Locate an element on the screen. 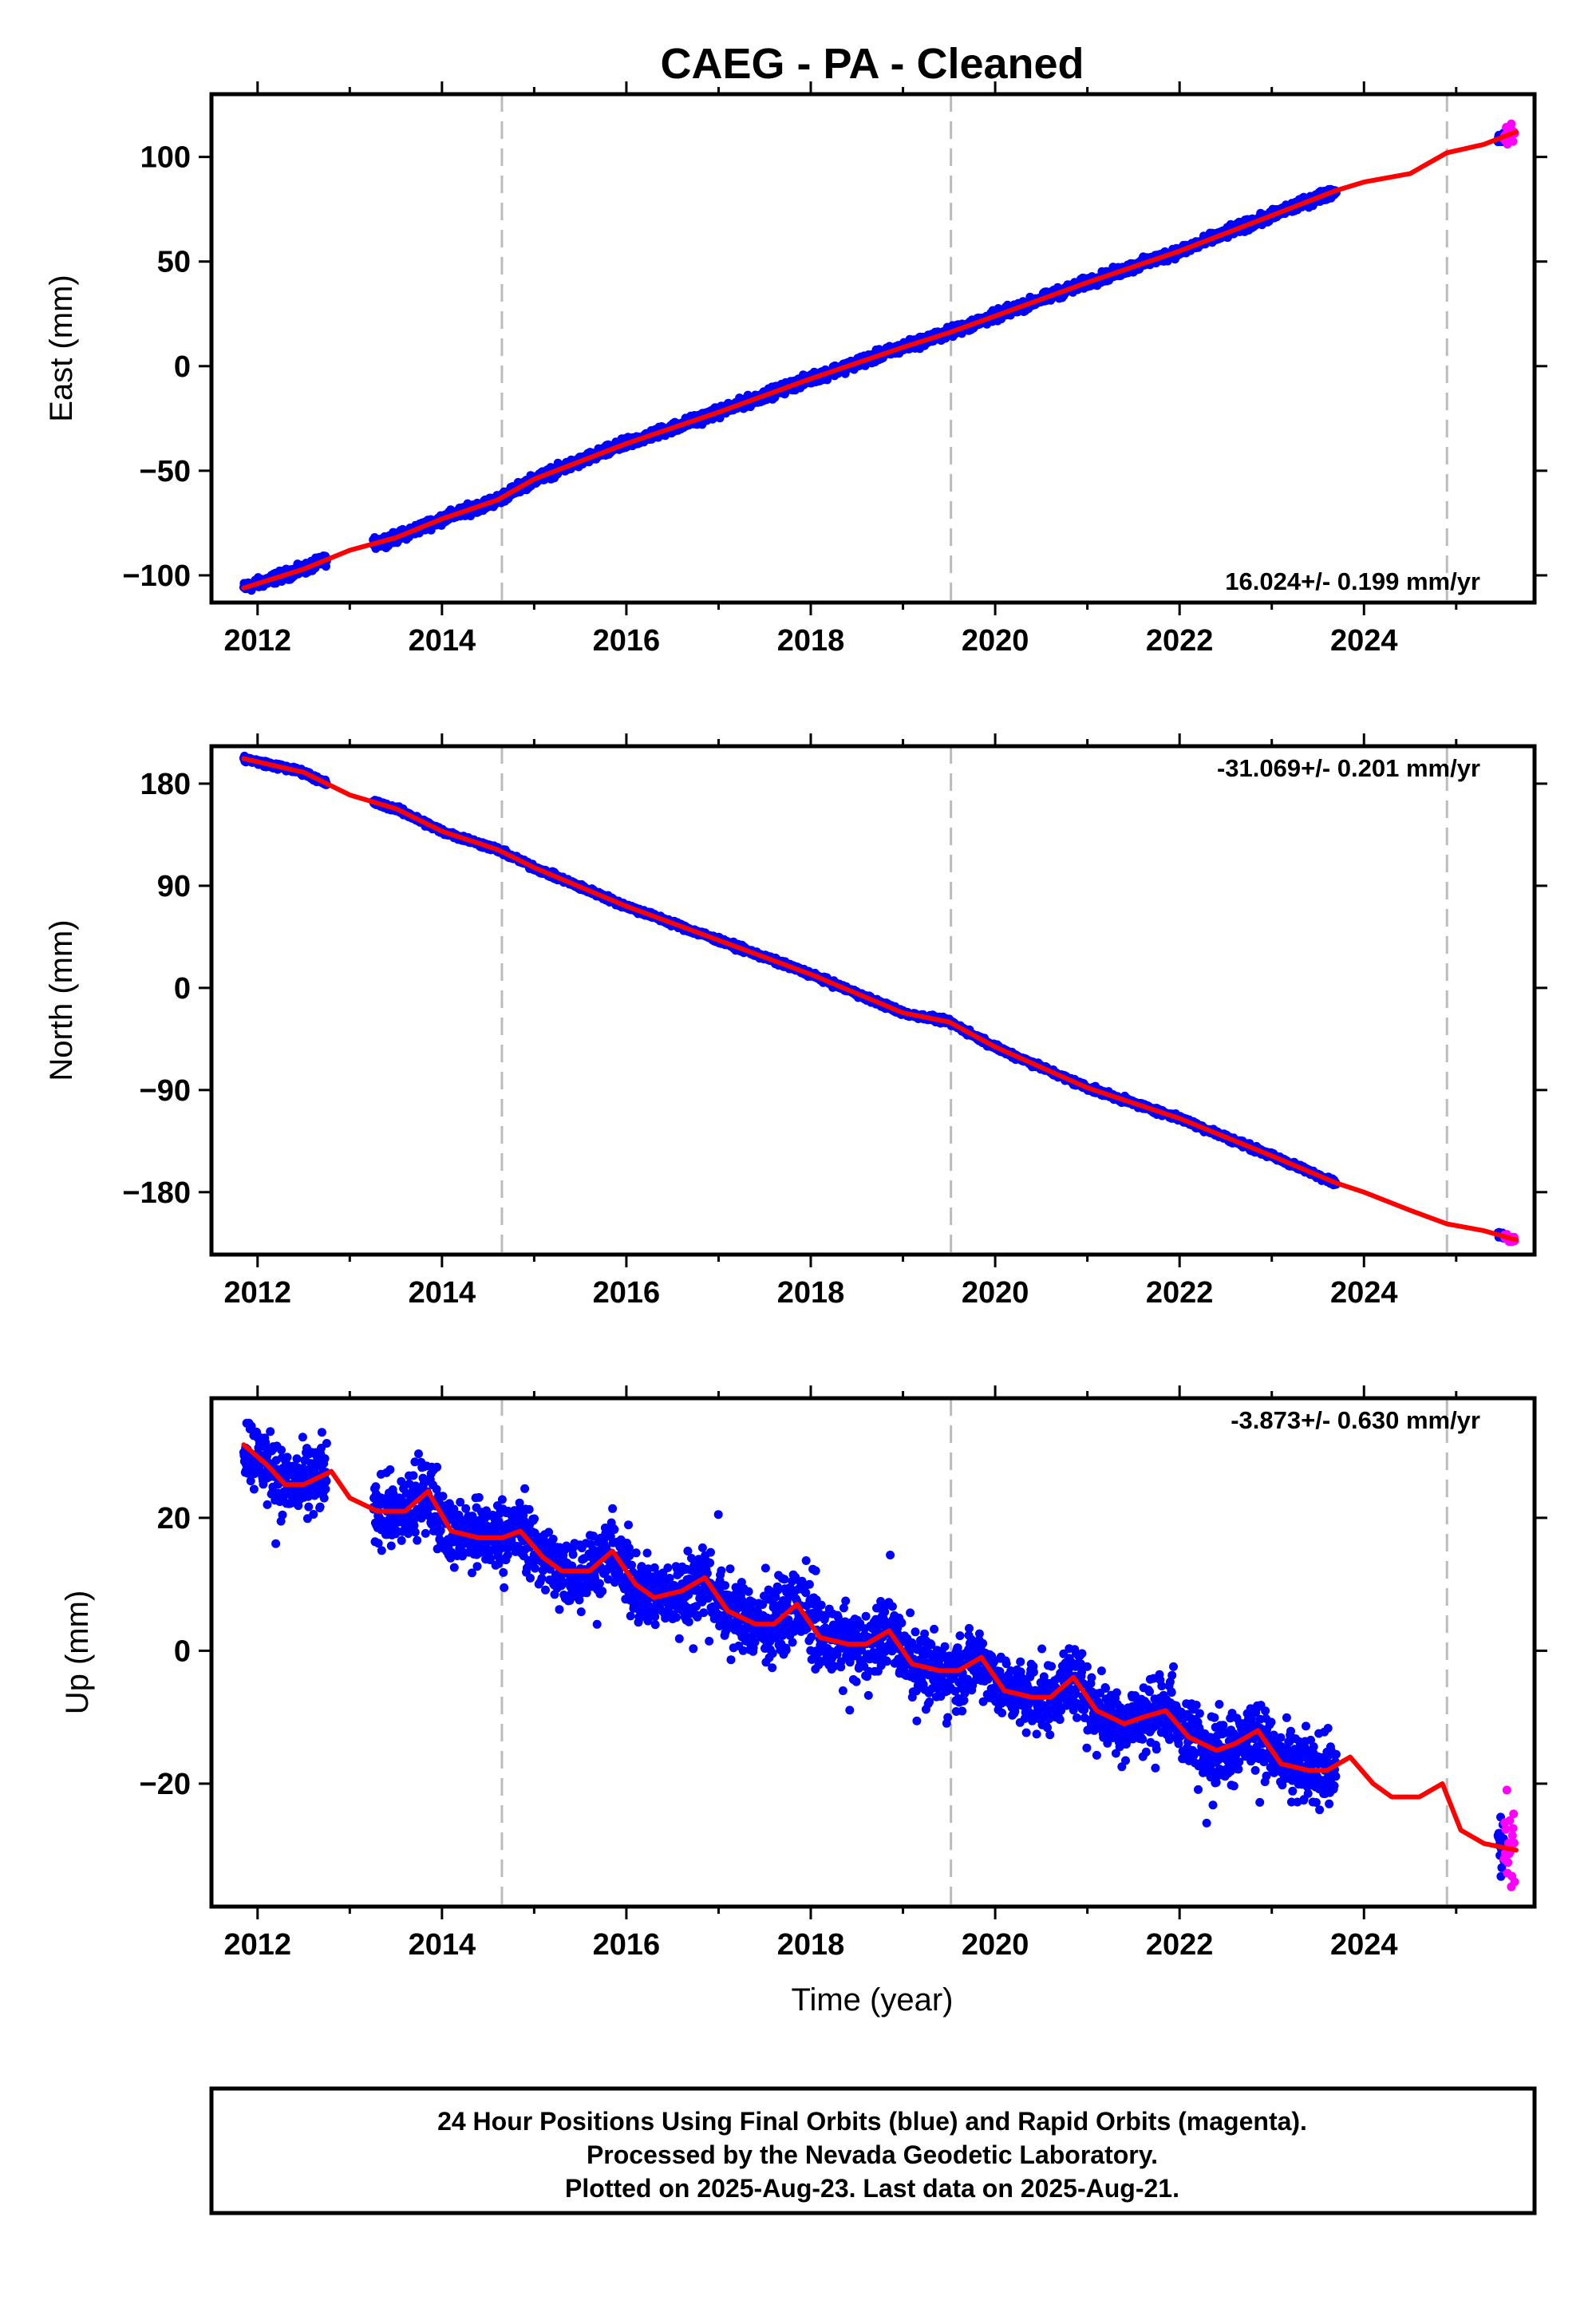  x-tick-label: 2014 is located at coordinates (442, 641).